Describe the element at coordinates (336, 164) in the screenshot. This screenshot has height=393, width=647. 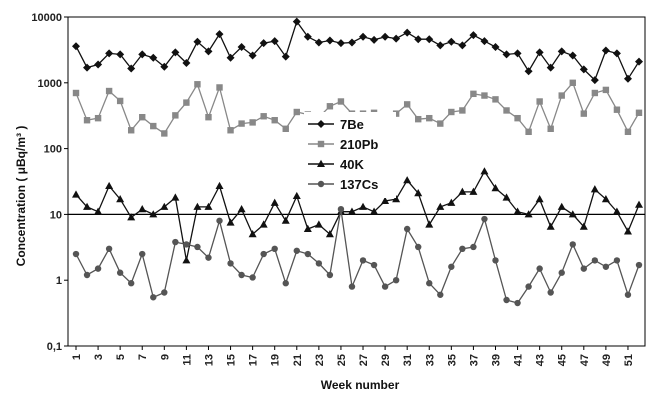
I see `legend-item-40k: 40K` at that location.